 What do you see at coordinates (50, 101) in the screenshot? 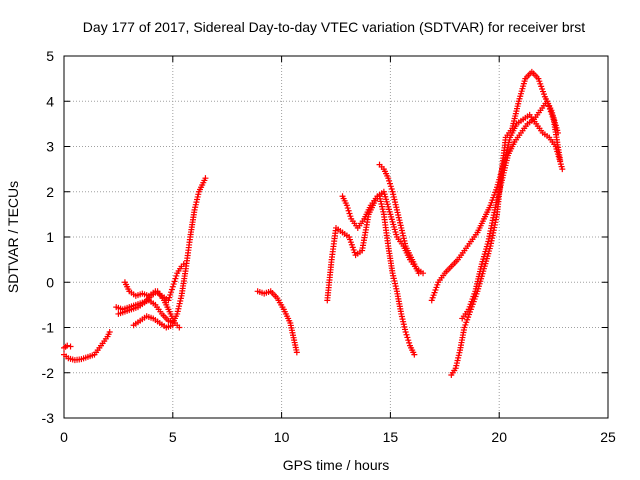
I see `y-tick-label: 4` at bounding box center [50, 101].